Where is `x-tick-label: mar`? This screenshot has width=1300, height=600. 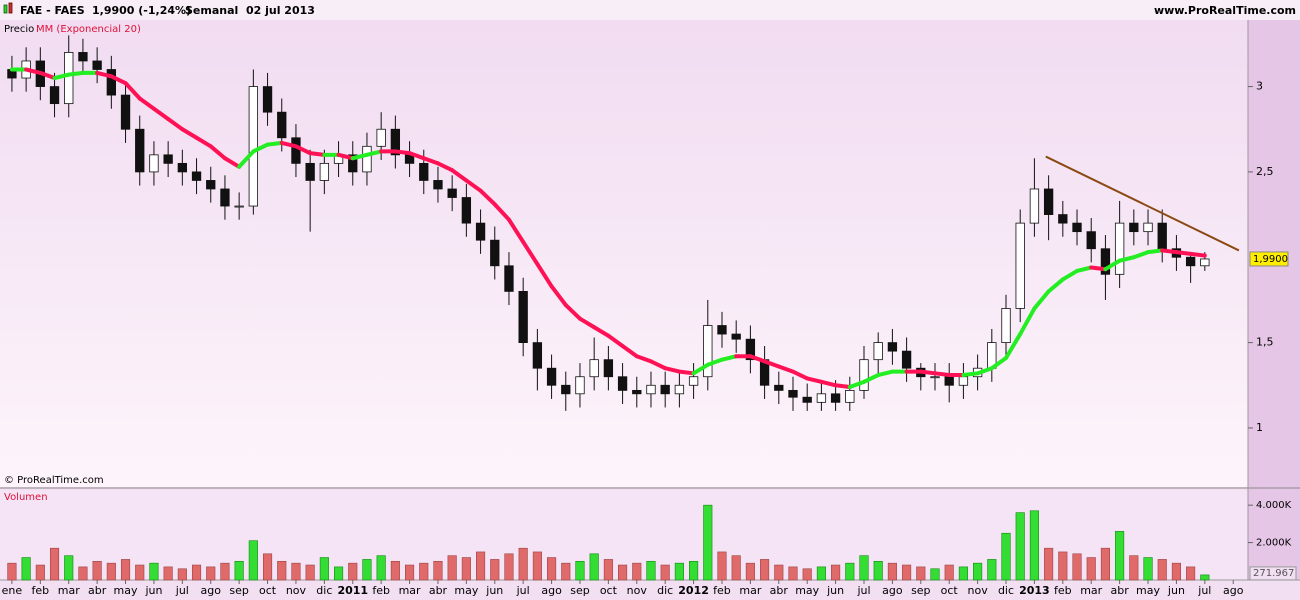 x-tick-label: mar is located at coordinates (1091, 590).